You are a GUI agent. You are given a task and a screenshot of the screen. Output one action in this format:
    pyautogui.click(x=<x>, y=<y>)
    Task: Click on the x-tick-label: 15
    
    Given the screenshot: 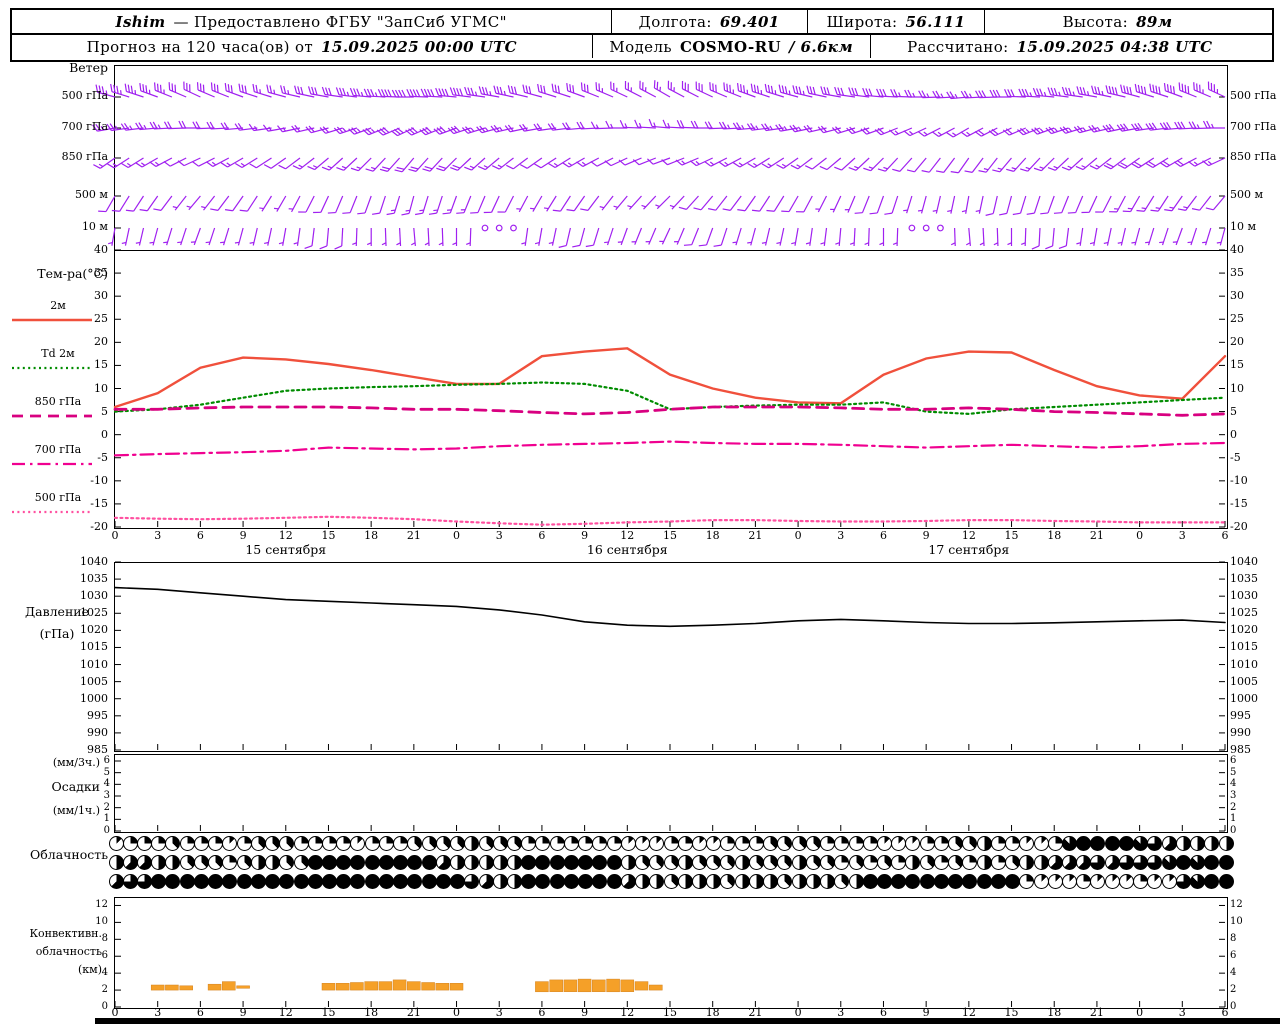 What is the action you would take?
    pyautogui.click(x=1011, y=1012)
    